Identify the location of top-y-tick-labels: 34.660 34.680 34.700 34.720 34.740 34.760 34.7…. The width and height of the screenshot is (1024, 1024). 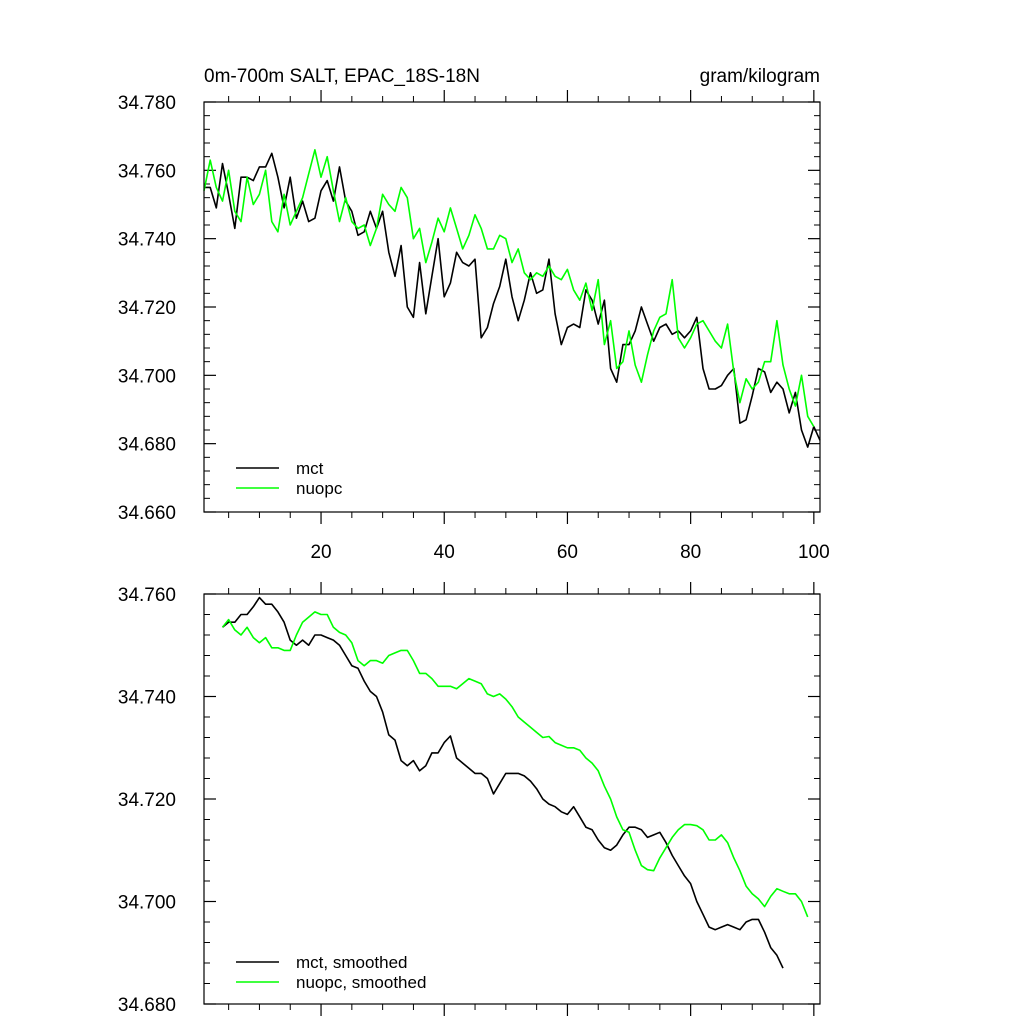
(147, 308).